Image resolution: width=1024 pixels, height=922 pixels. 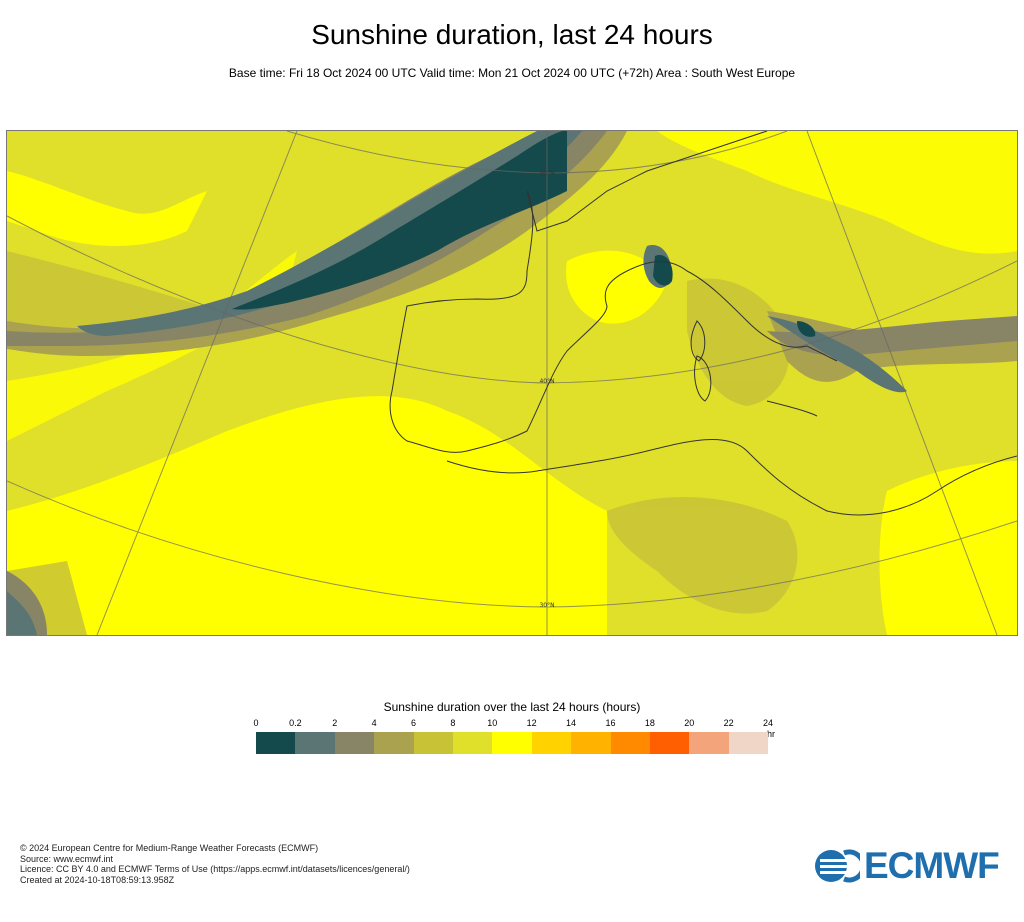 What do you see at coordinates (512, 724) in the screenshot?
I see `legend-ticks: 0 0.2 2 4 6 8 10 12 14 16 18 20 22 24` at bounding box center [512, 724].